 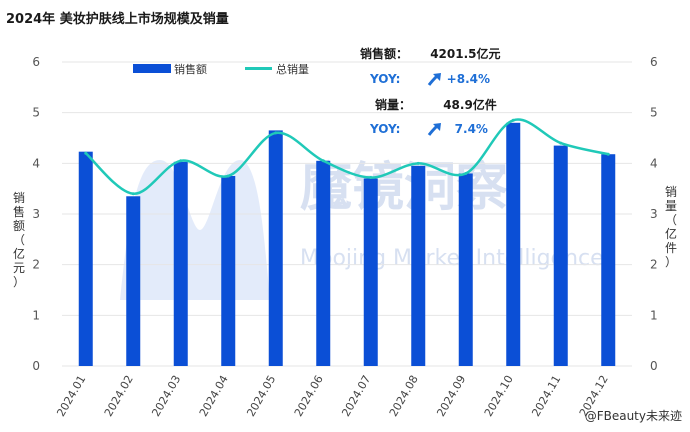 I want to click on watermark-logo, so click(x=195, y=230).